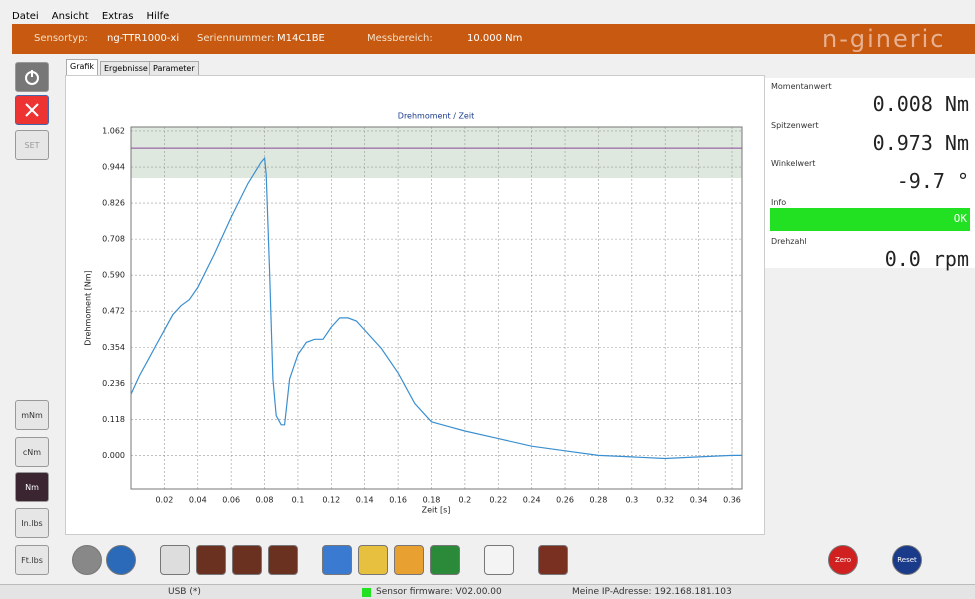 This screenshot has width=975, height=599. What do you see at coordinates (184, 592) in the screenshot?
I see `status-usb: USB (*)` at bounding box center [184, 592].